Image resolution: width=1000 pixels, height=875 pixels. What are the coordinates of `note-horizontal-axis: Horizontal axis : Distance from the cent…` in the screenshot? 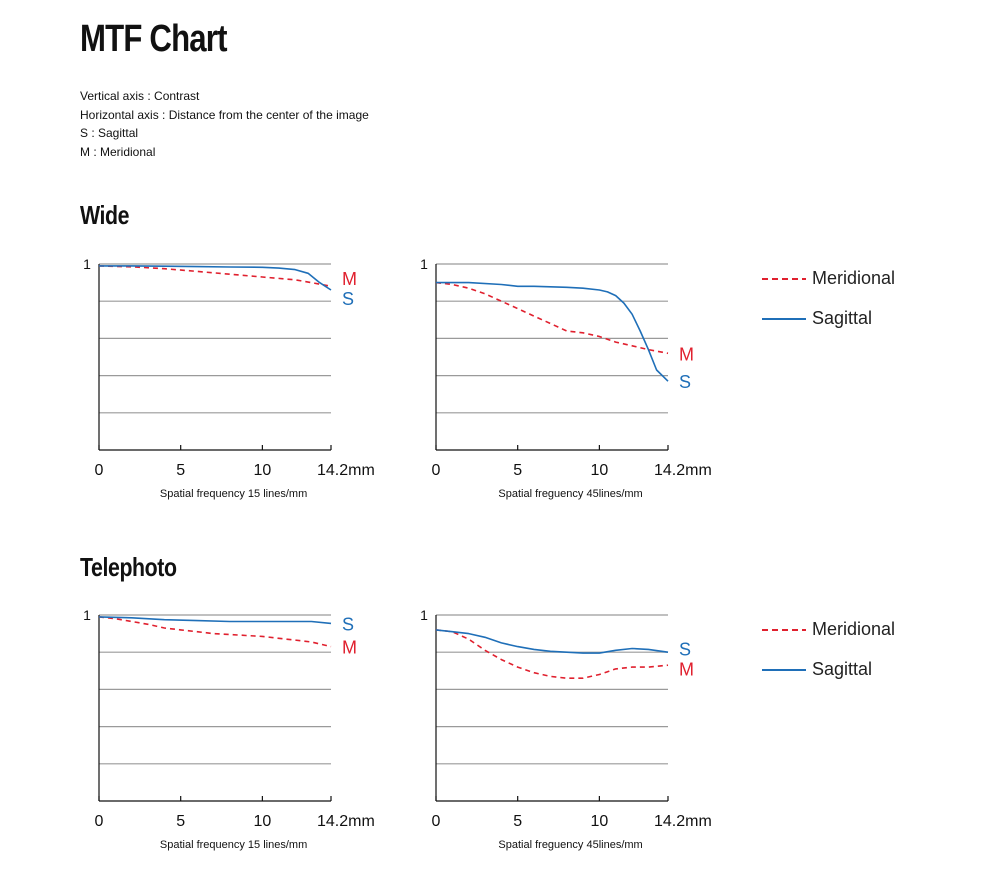 It's located at (224, 114).